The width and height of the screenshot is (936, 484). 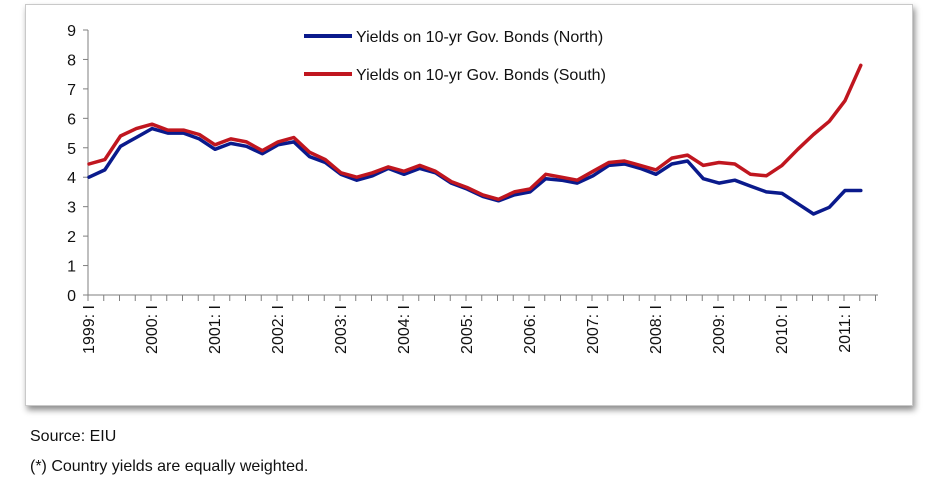 What do you see at coordinates (530, 329) in the screenshot?
I see `x-tick-label: 2006: I` at bounding box center [530, 329].